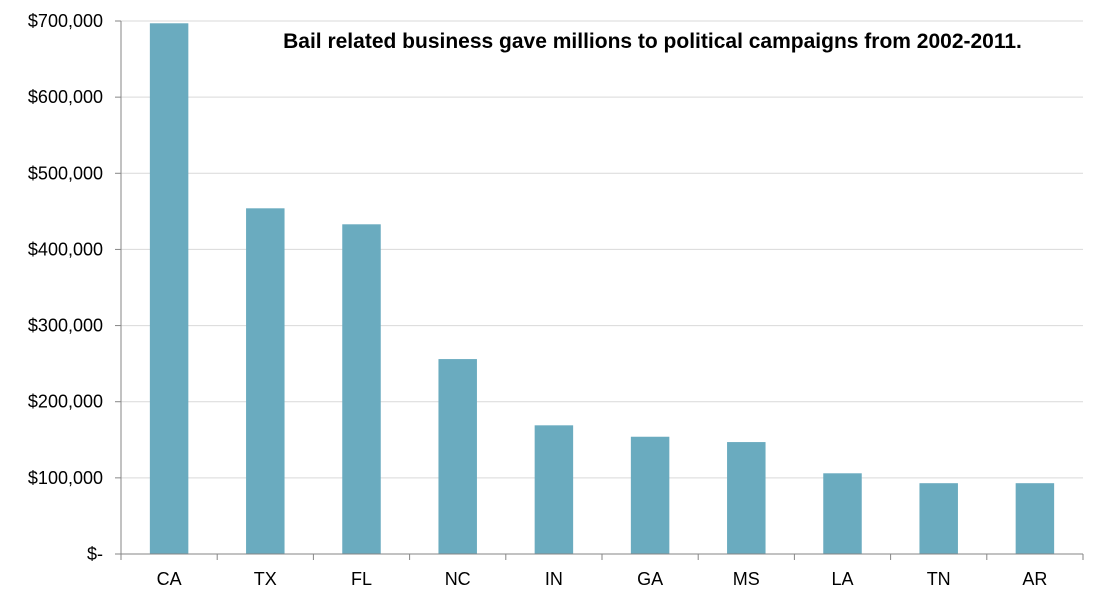 This screenshot has height=590, width=1098. Describe the element at coordinates (65, 402) in the screenshot. I see `y-tick-label: $200,000` at that location.